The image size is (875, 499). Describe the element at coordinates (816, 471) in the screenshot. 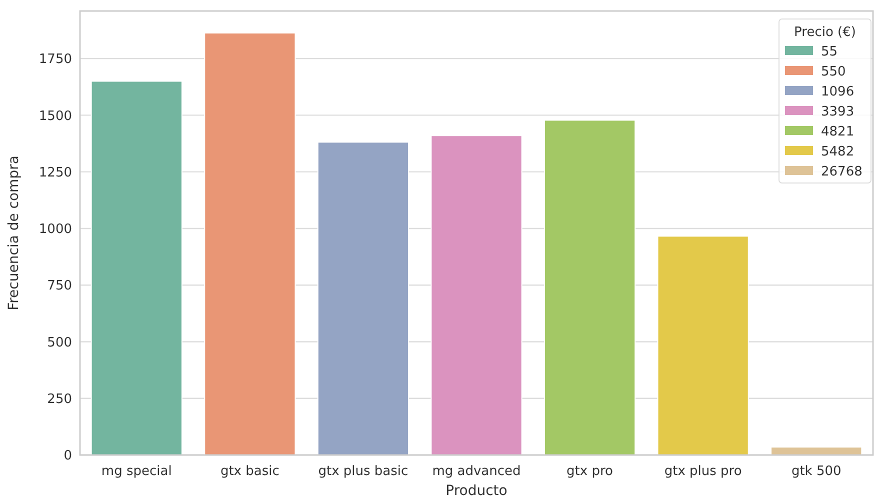

I see `x-tick-label: gtk 500` at that location.